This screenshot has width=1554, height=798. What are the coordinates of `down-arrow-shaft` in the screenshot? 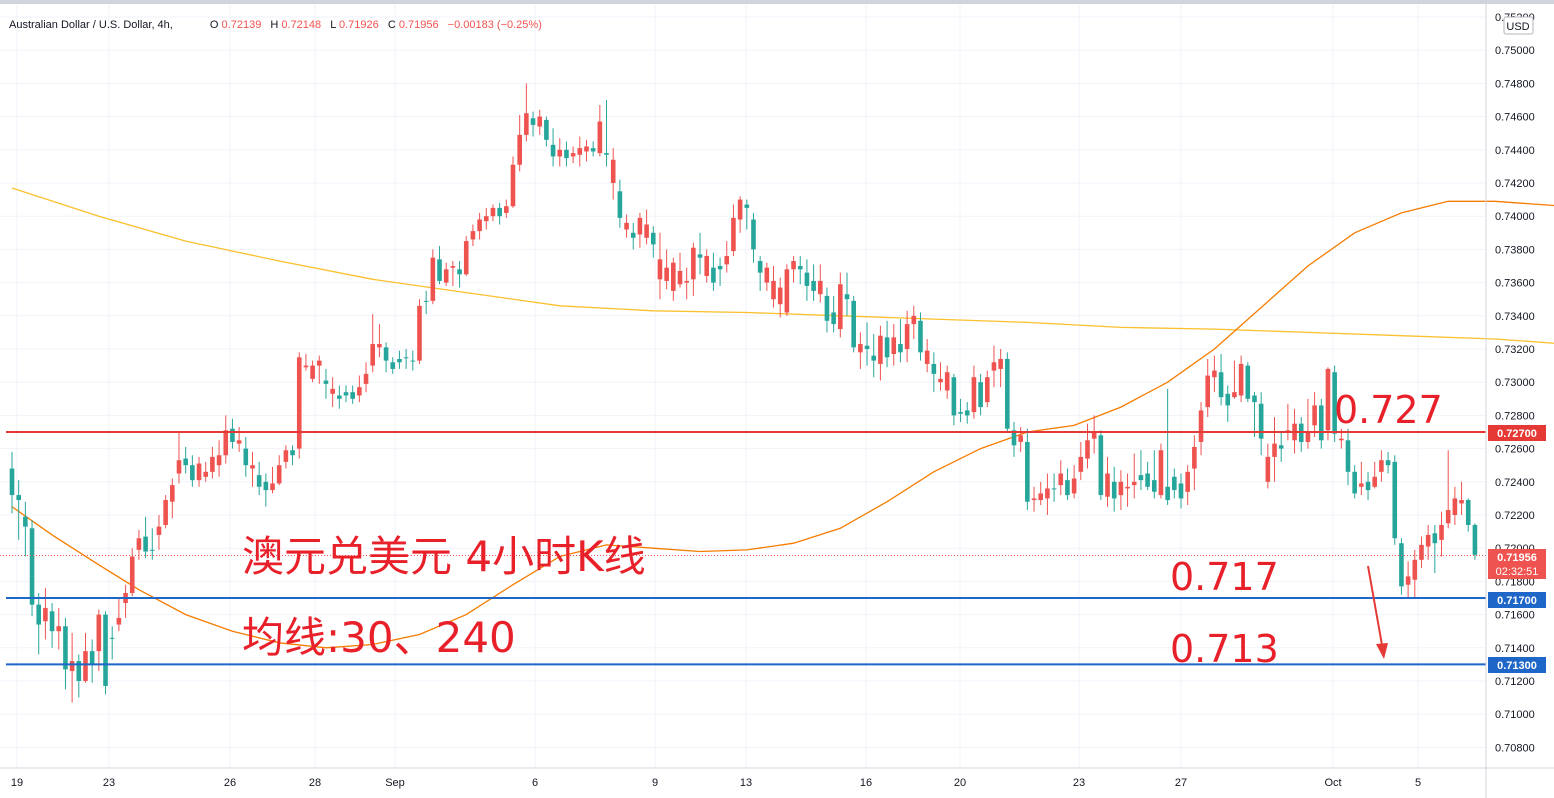 It's located at (1375, 605).